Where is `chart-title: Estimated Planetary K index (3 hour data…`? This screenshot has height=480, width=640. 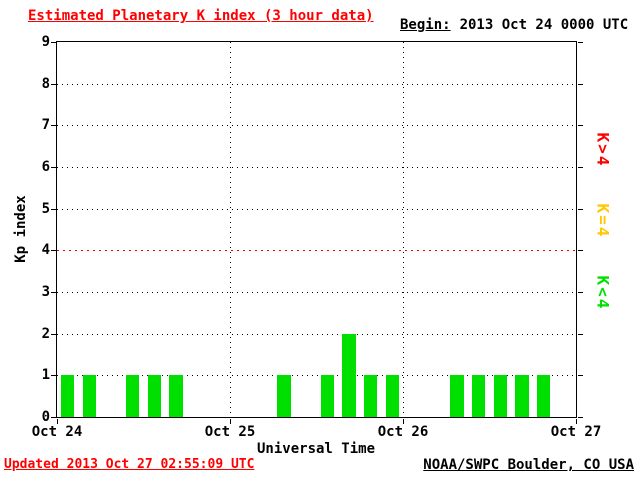 chart-title: Estimated Planetary K index (3 hour data… is located at coordinates (201, 16).